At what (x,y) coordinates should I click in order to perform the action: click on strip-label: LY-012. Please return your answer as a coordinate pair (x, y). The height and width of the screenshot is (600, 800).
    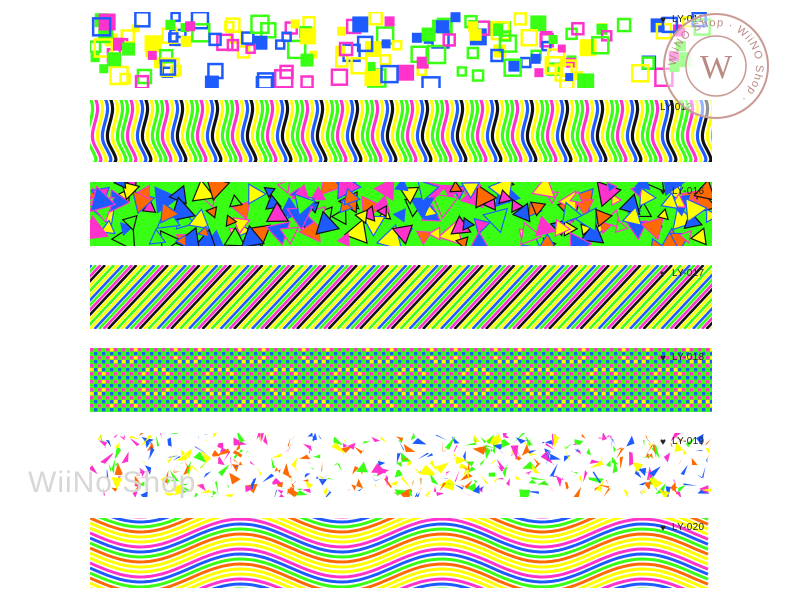
    Looking at the image, I should click on (676, 107).